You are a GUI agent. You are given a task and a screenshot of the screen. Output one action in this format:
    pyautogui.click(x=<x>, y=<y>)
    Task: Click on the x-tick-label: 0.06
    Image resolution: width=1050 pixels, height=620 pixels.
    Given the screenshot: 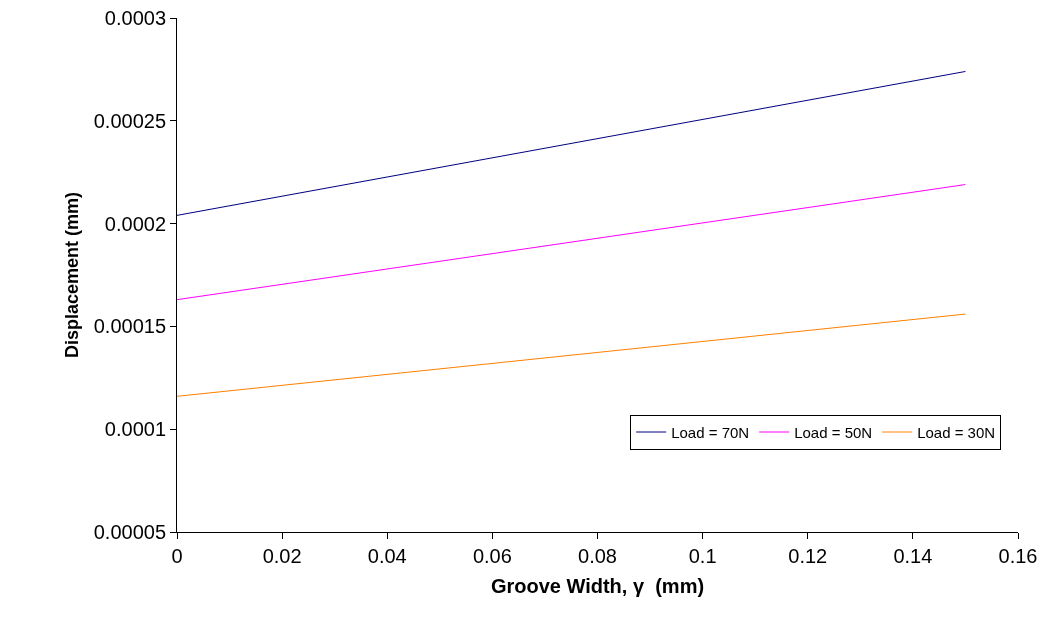 What is the action you would take?
    pyautogui.click(x=492, y=556)
    